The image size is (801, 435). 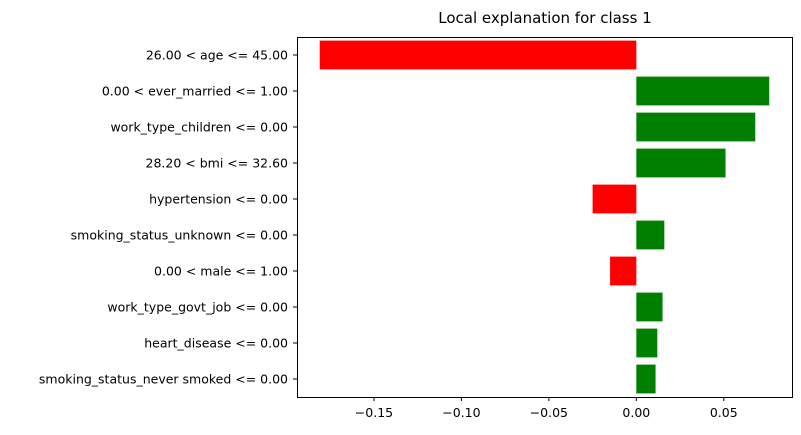 I want to click on y-tick-label: work_type_children <= 0.00, so click(x=199, y=127).